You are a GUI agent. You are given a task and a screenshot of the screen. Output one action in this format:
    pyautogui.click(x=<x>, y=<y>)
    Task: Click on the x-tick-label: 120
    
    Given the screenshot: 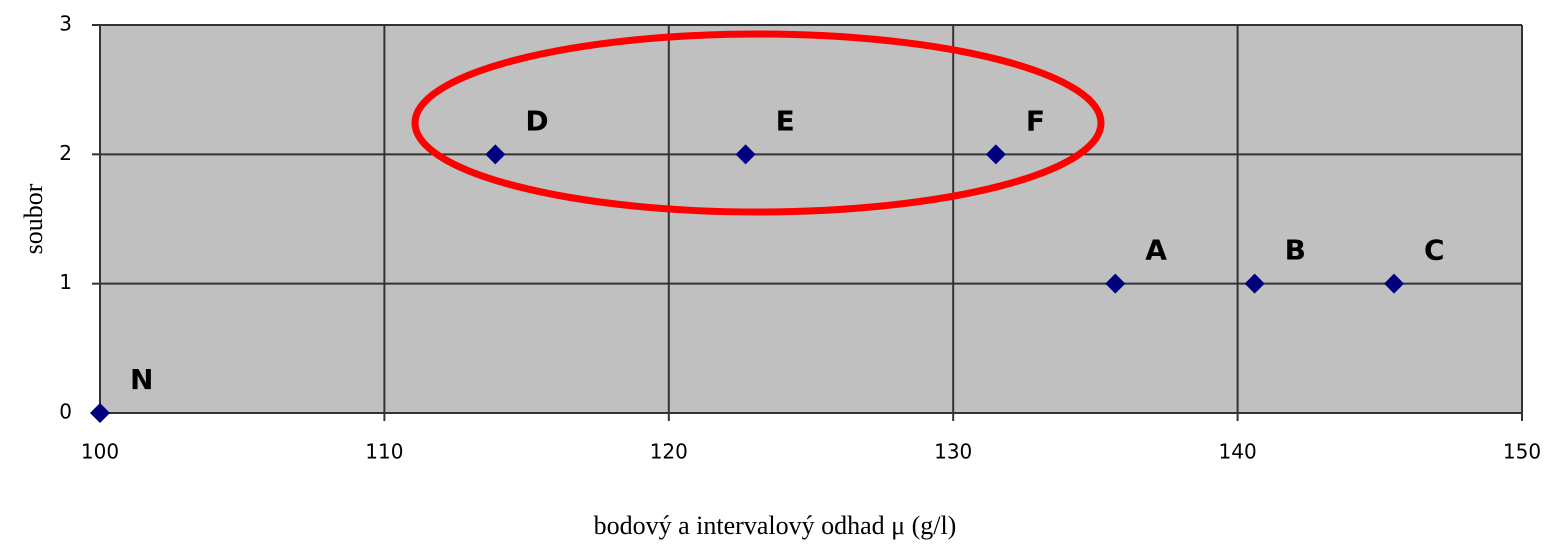 What is the action you would take?
    pyautogui.click(x=669, y=452)
    